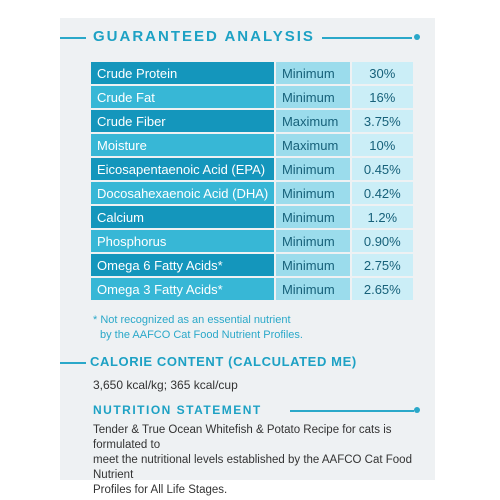 The height and width of the screenshot is (500, 500). I want to click on table-row: Omega 3 Fatty Acids* Minimum 2.65%, so click(252, 289).